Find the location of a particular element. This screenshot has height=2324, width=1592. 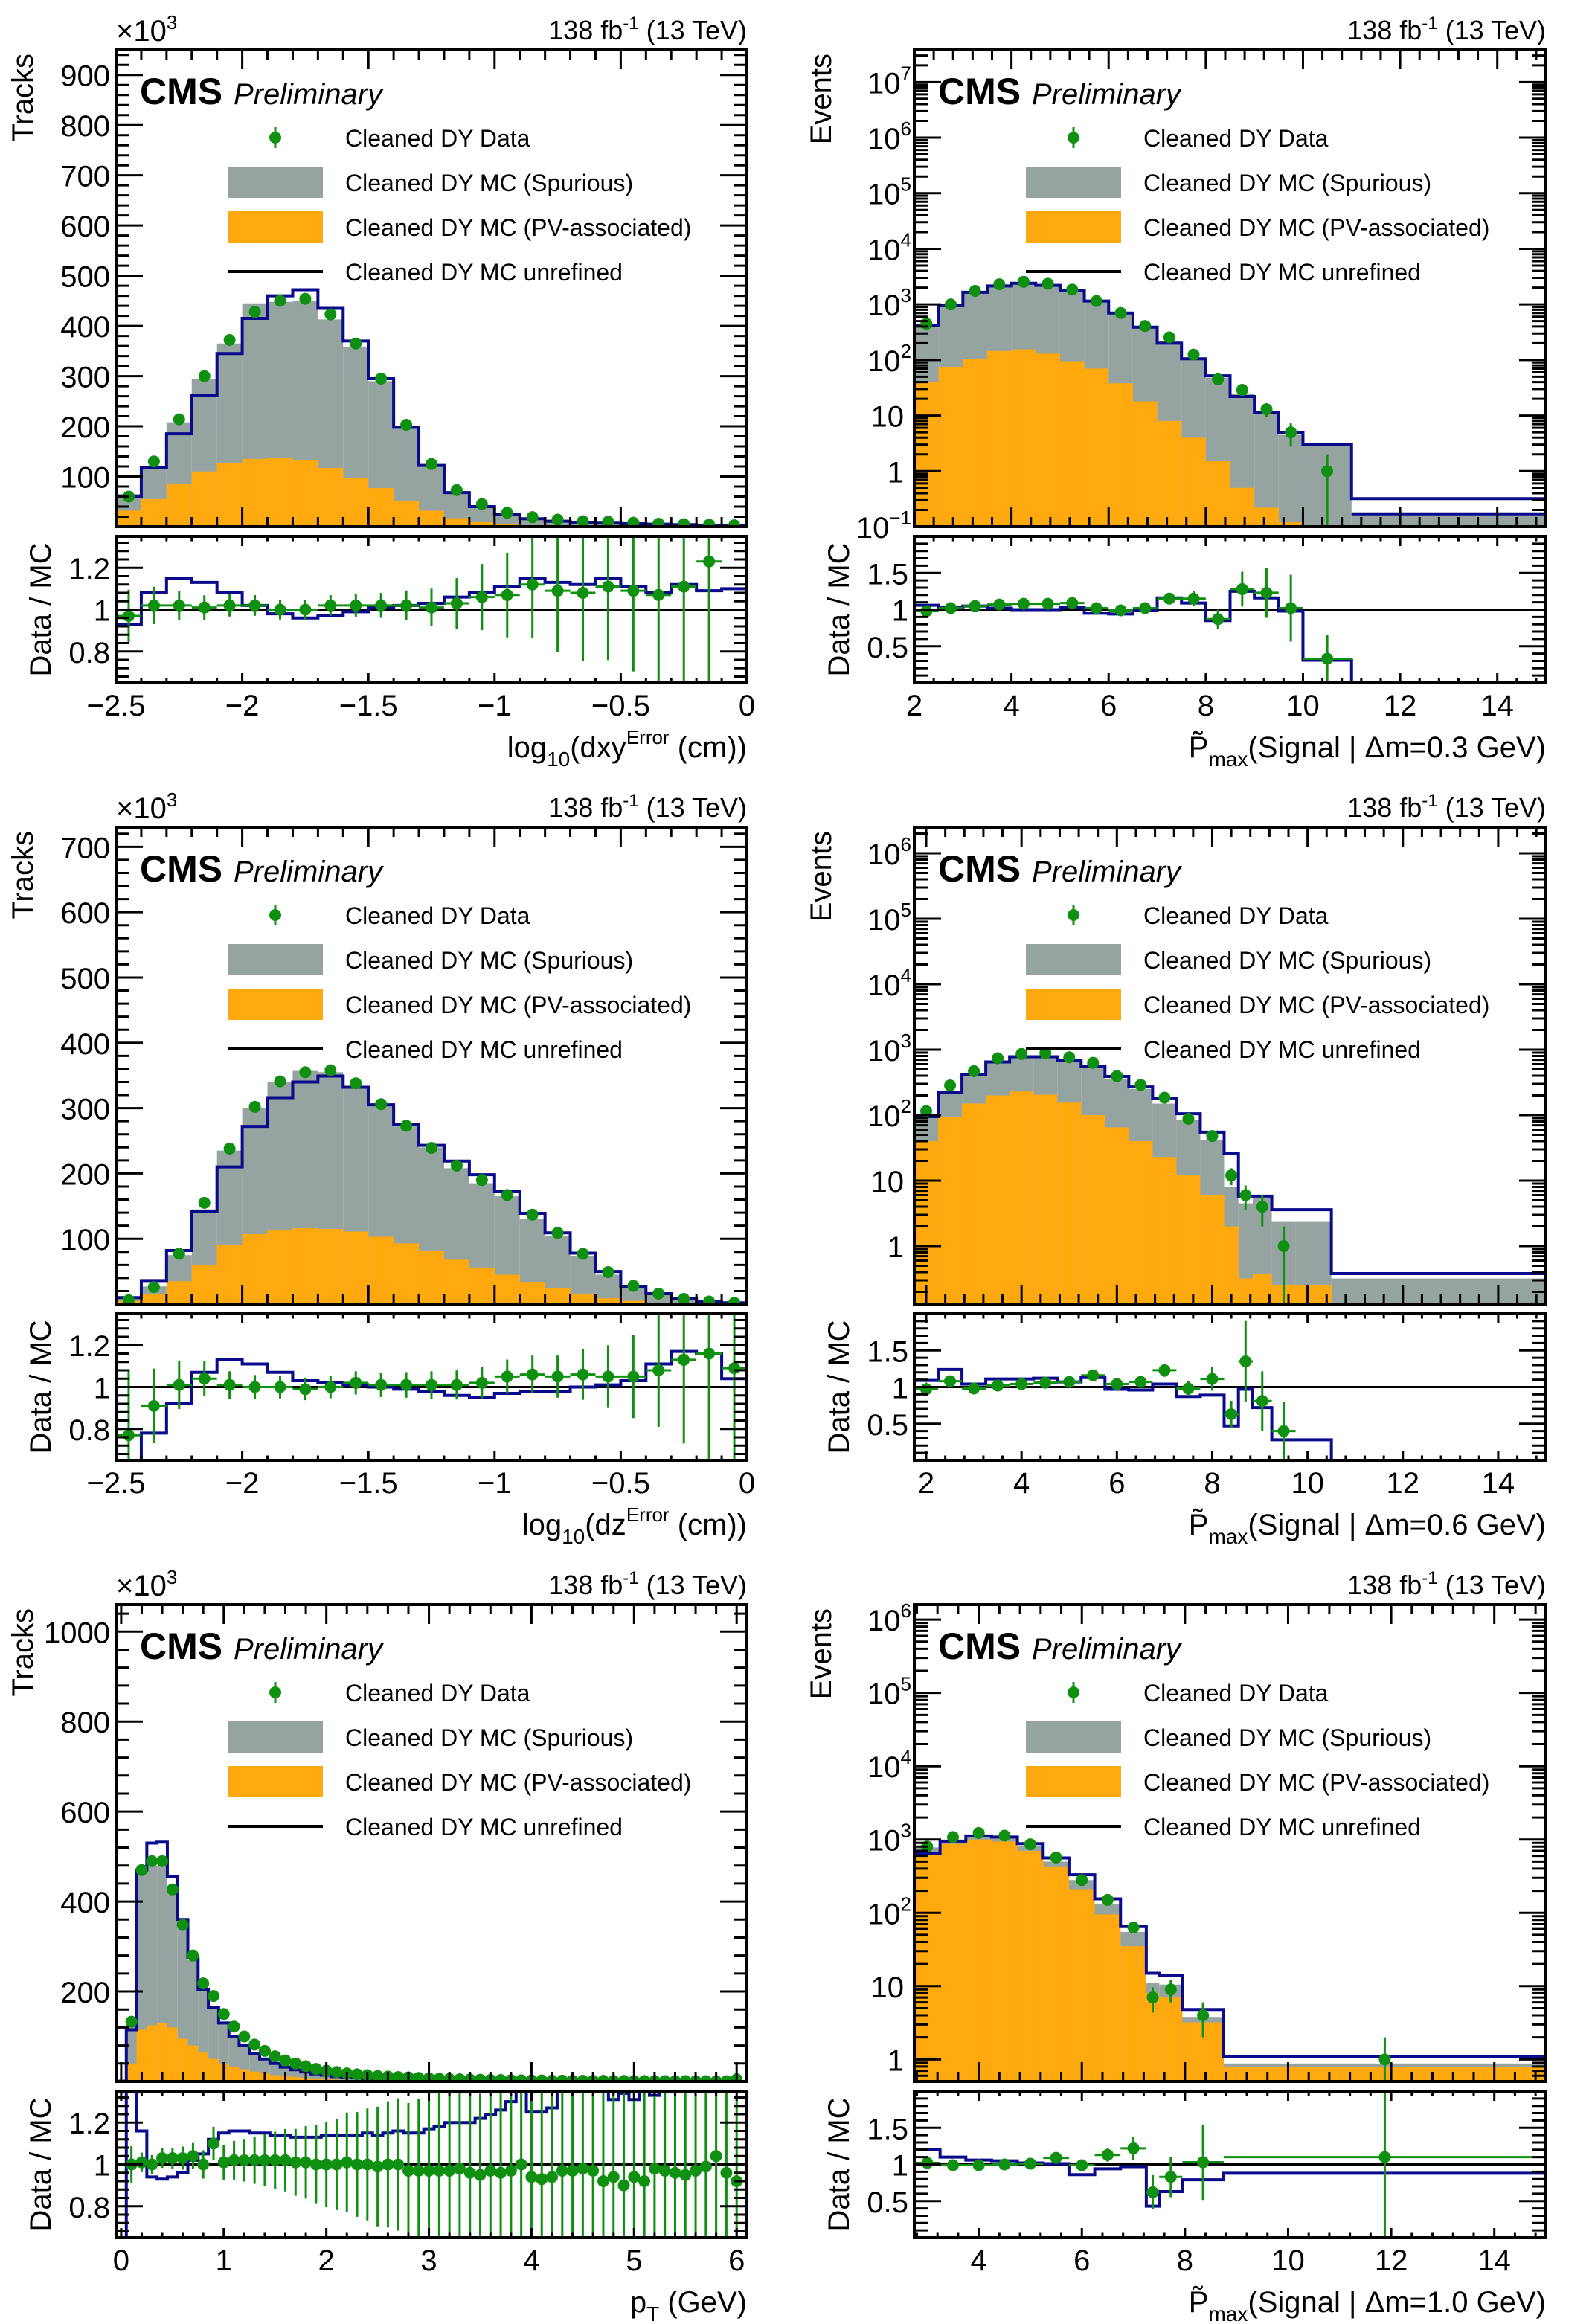

x-tick-label: 12 is located at coordinates (1401, 706).